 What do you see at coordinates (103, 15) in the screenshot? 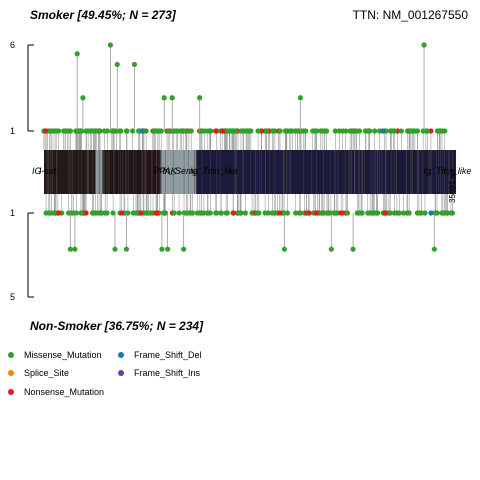
I see `smoker-title: Smoker [49.45%; N = 273]` at bounding box center [103, 15].